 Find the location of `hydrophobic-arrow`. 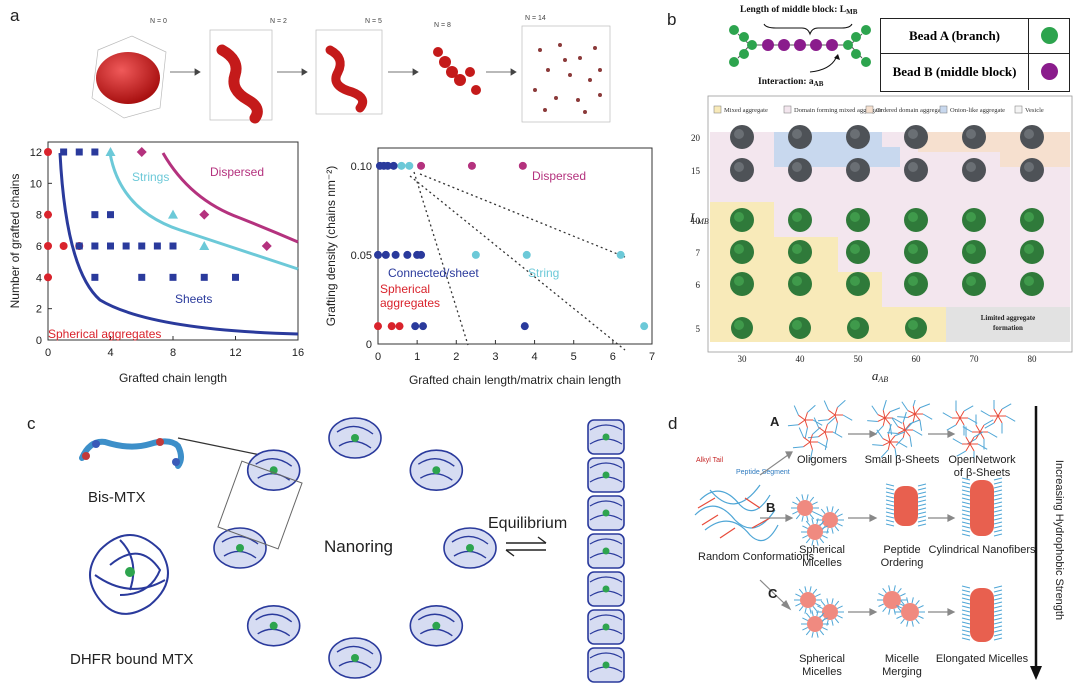

hydrophobic-arrow is located at coordinates (1036, 543).